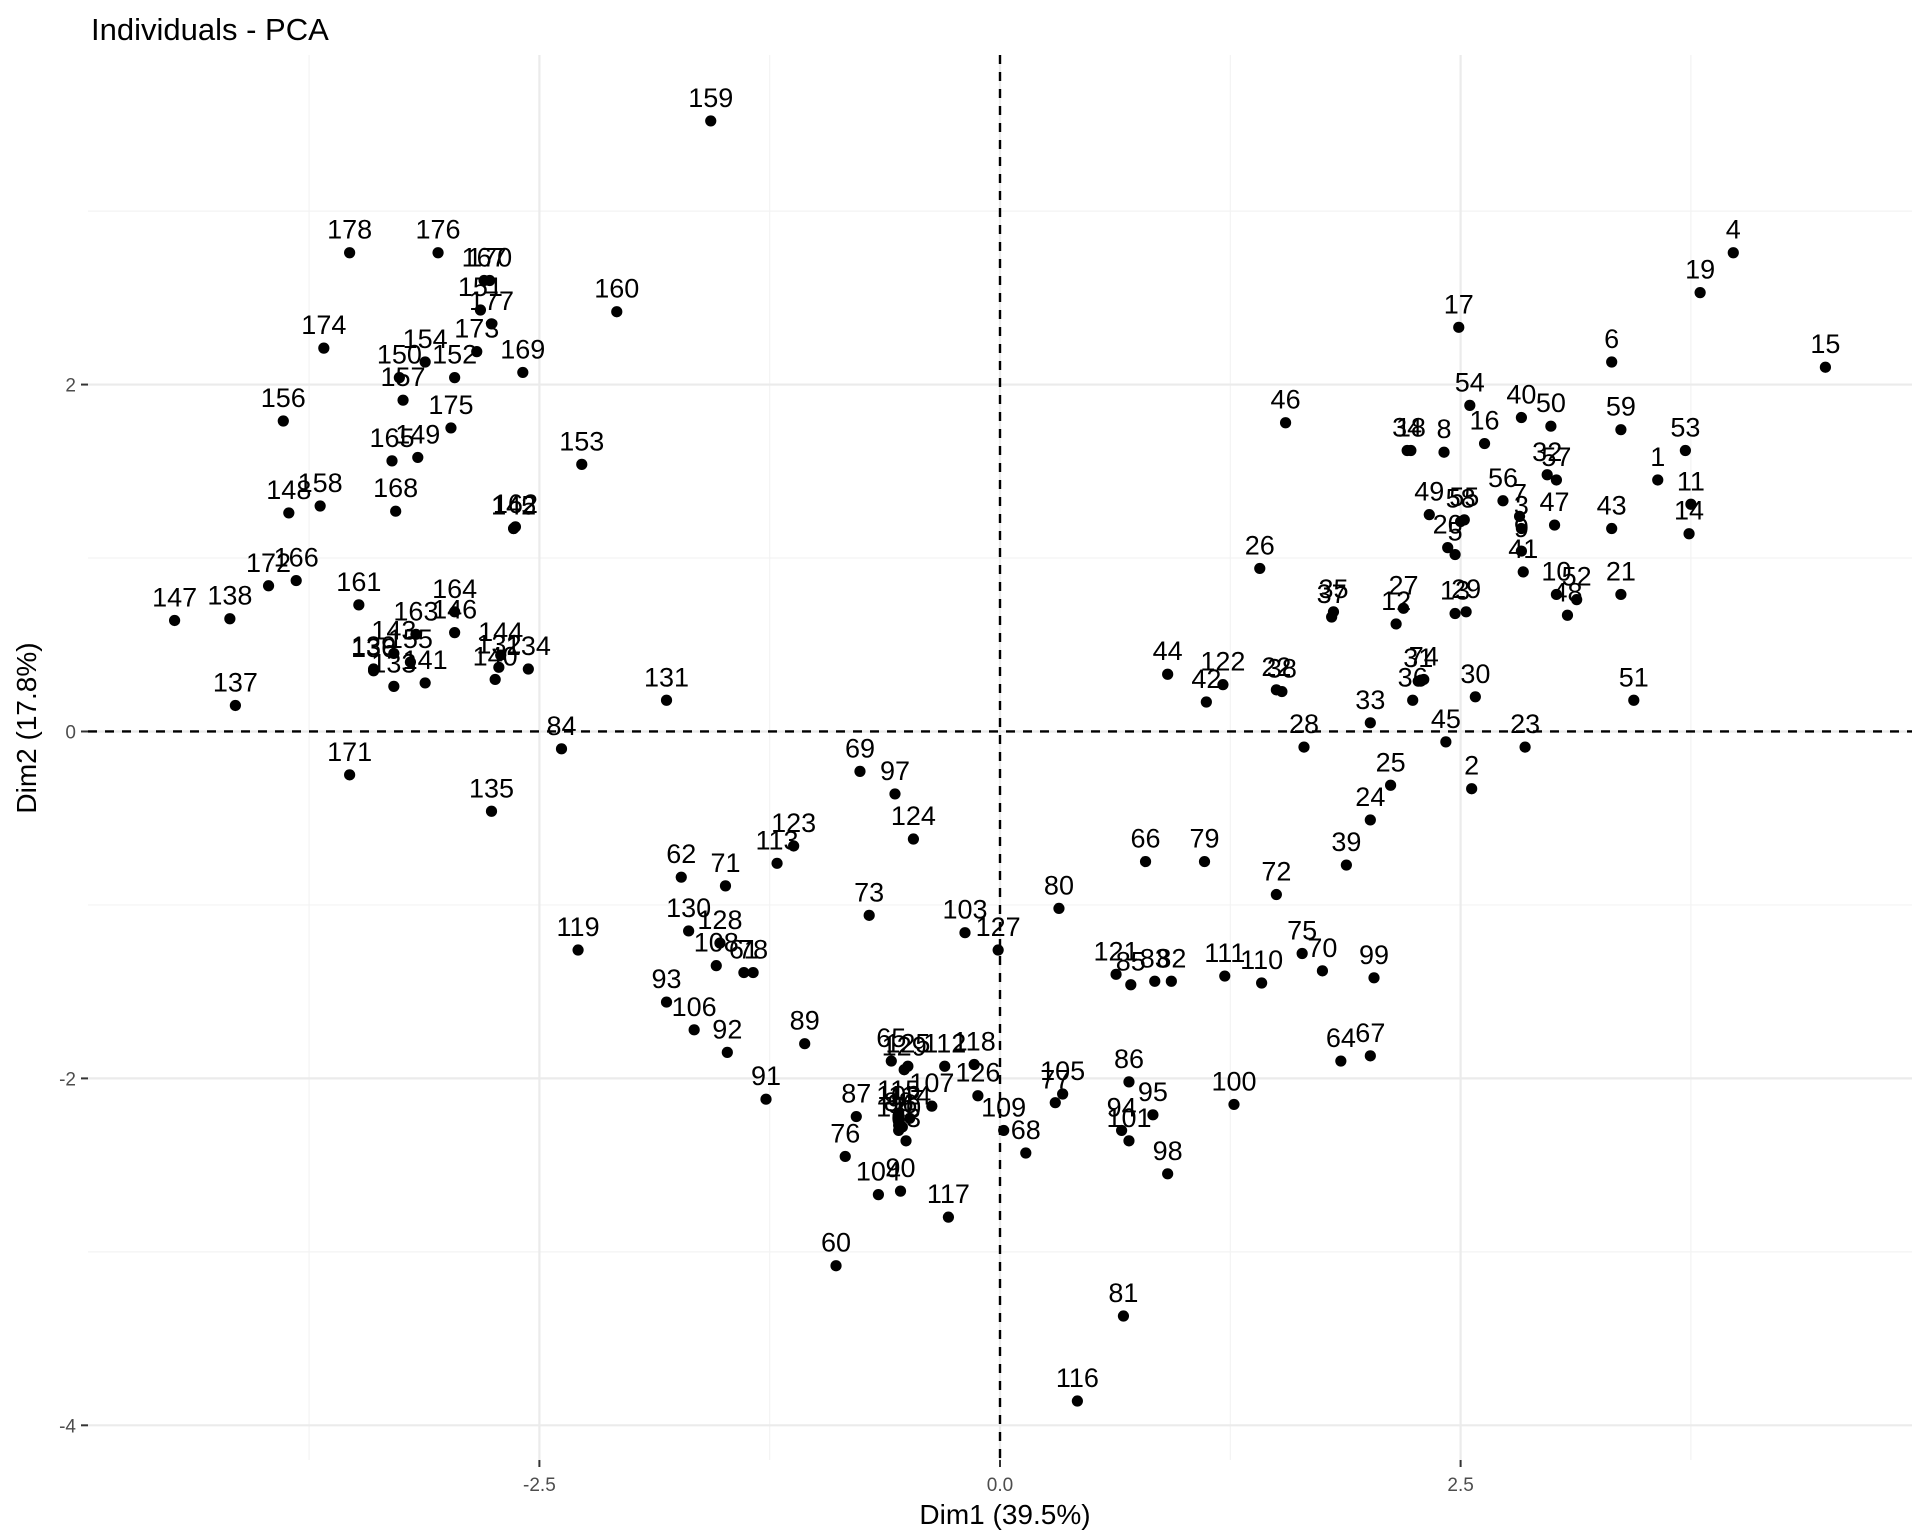 The width and height of the screenshot is (1920, 1536). I want to click on point-label-119: 119, so click(578, 927).